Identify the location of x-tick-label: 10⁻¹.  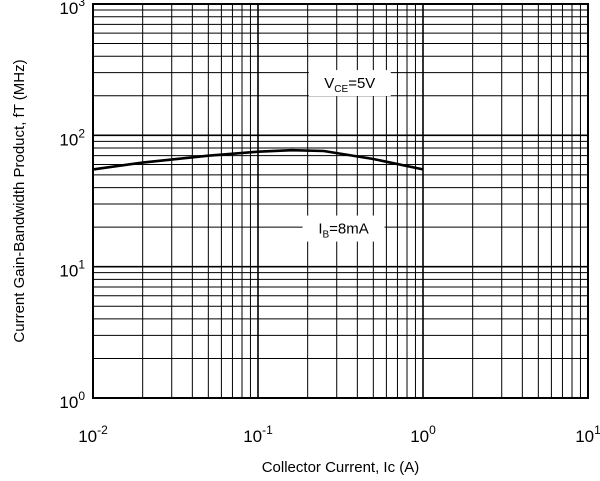
(258, 434).